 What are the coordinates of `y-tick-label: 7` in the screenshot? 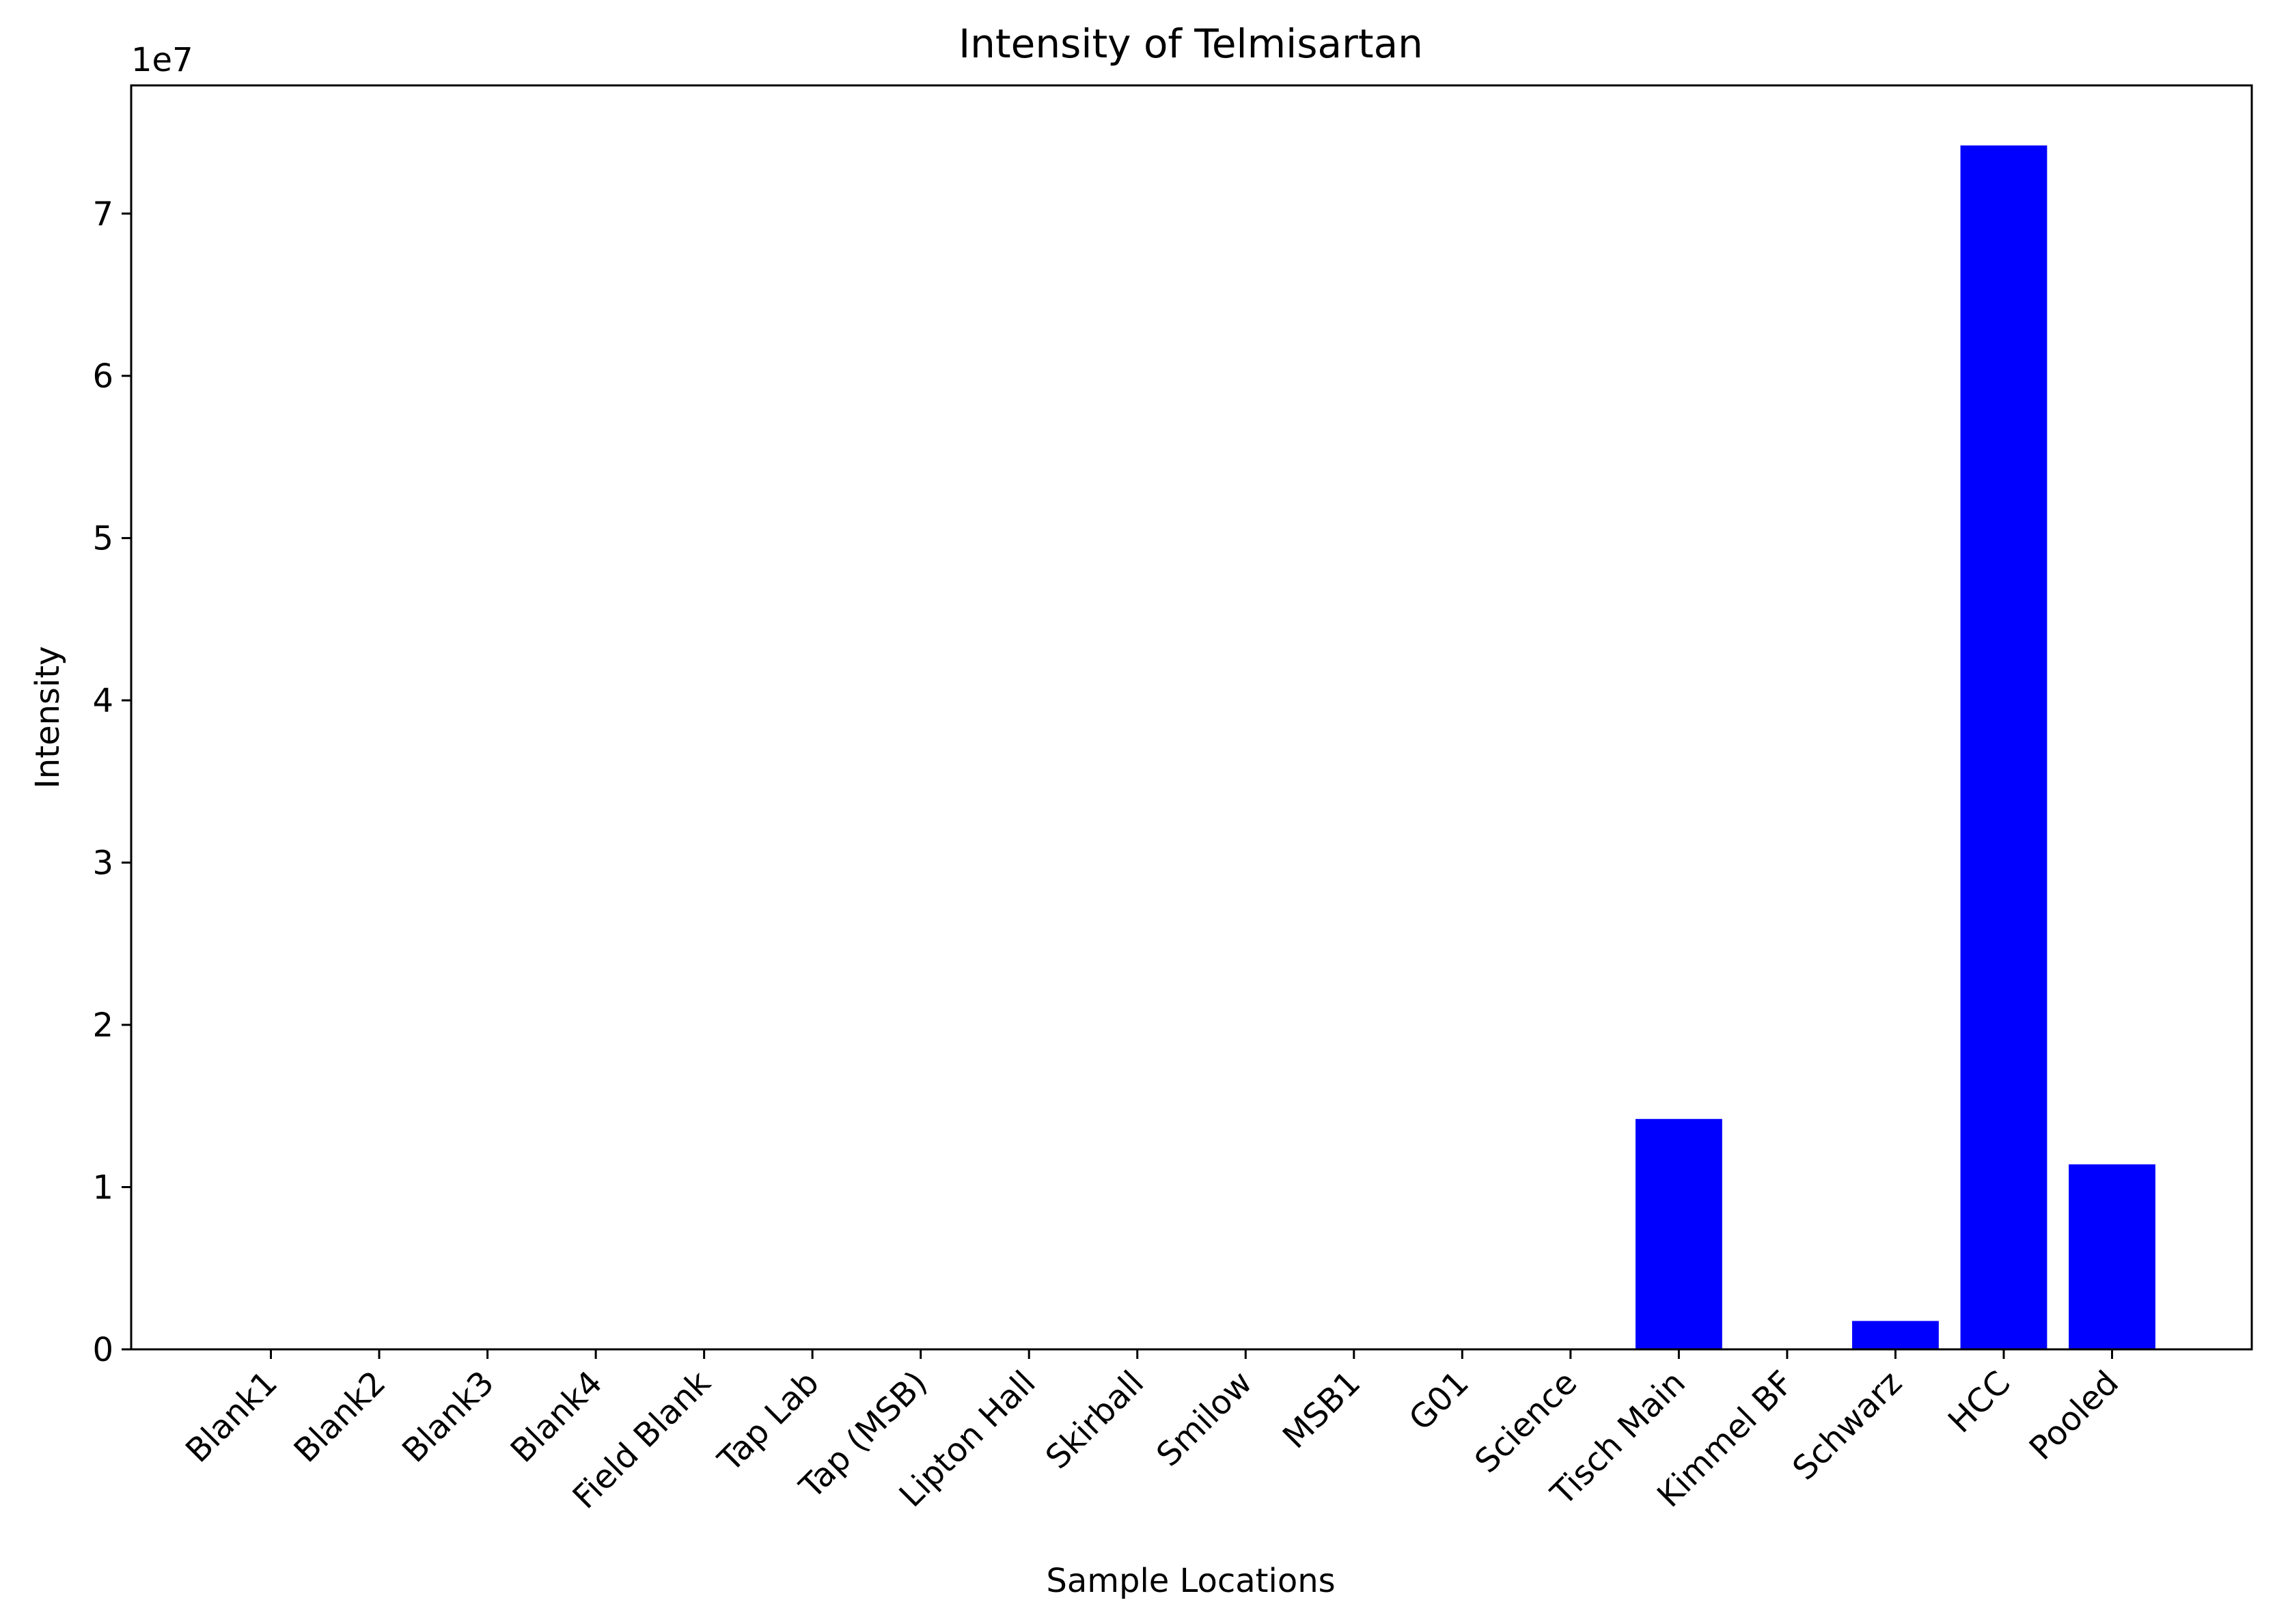 It's located at (102, 214).